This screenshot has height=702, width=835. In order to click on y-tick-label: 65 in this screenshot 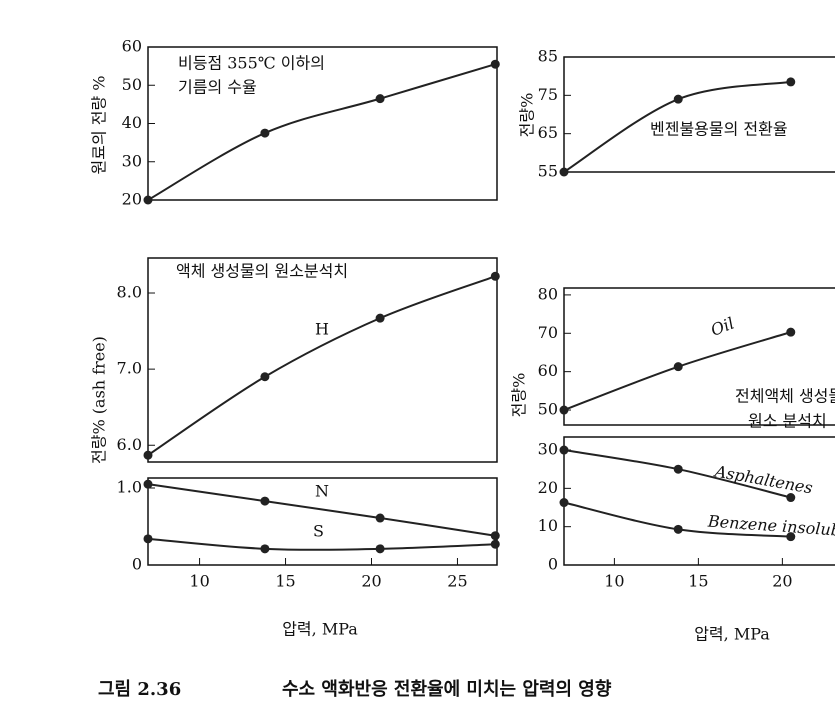, I will do `click(548, 132)`.